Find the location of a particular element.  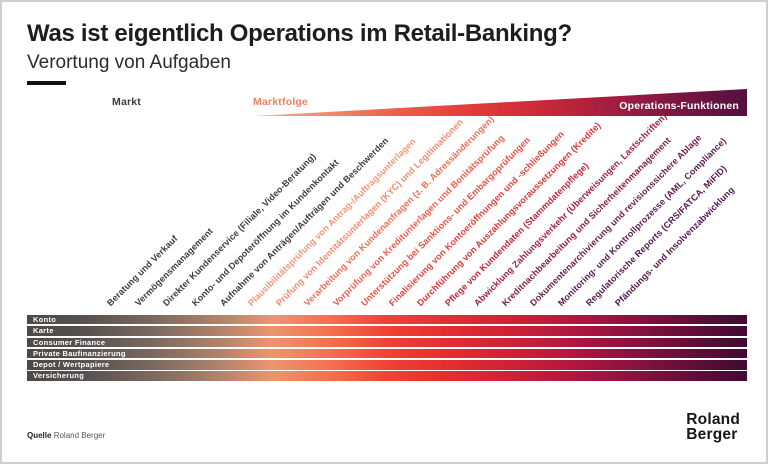

zone-label-marktfolge: Marktfolge is located at coordinates (281, 102).